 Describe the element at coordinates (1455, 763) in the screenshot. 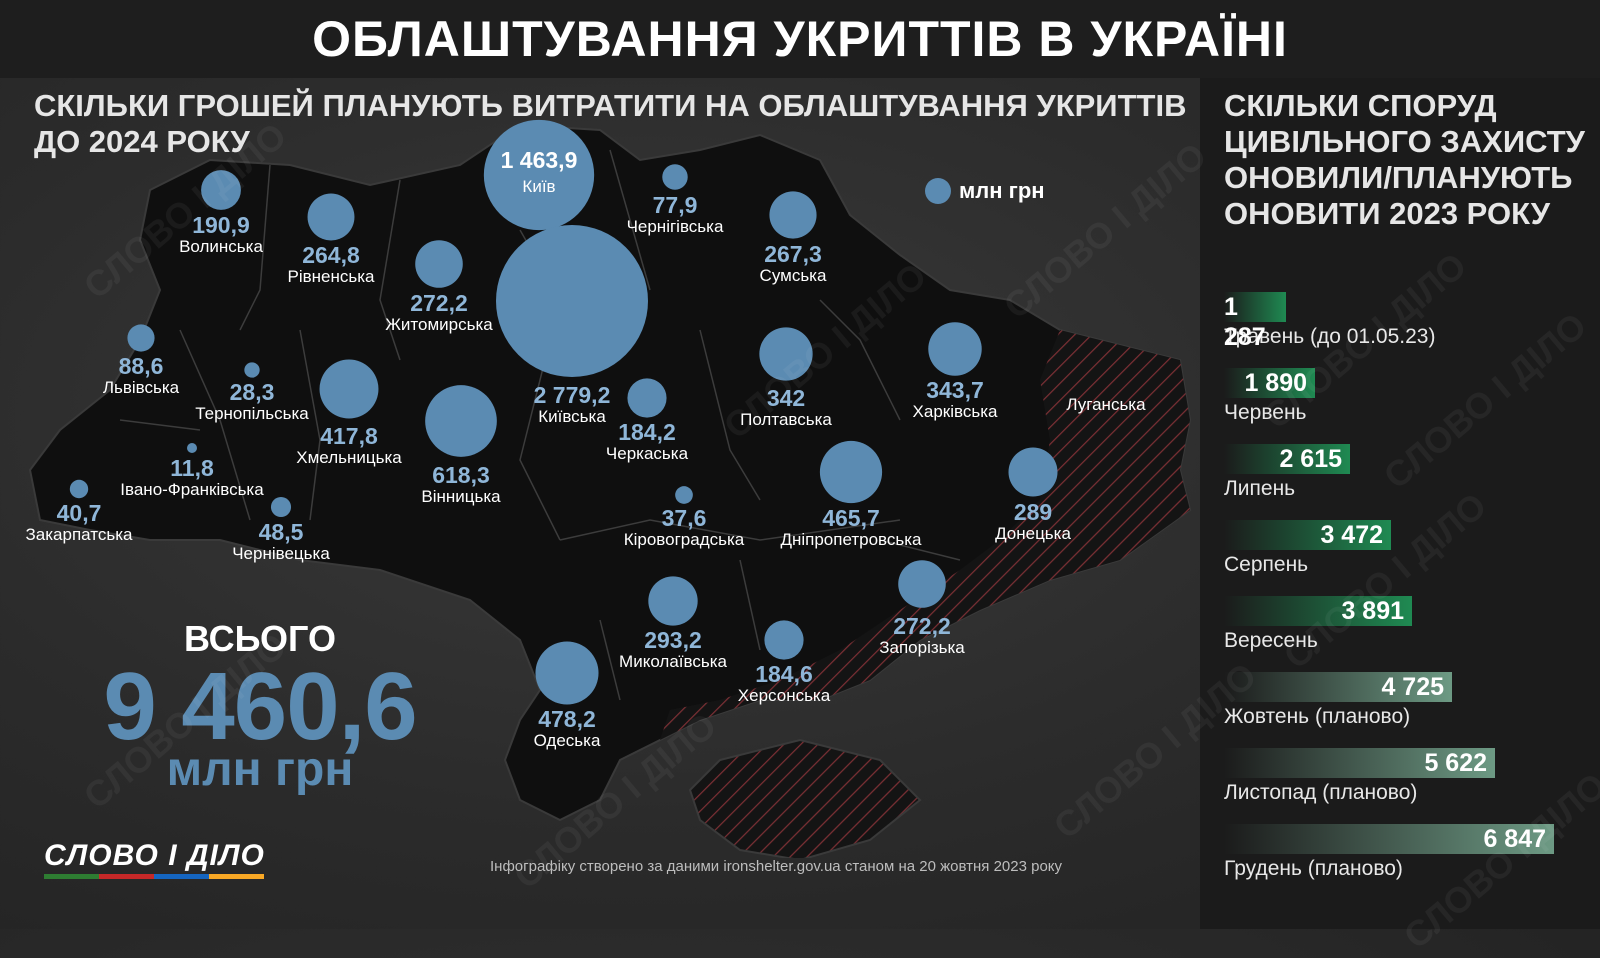

I see `month-value: 5 622` at that location.